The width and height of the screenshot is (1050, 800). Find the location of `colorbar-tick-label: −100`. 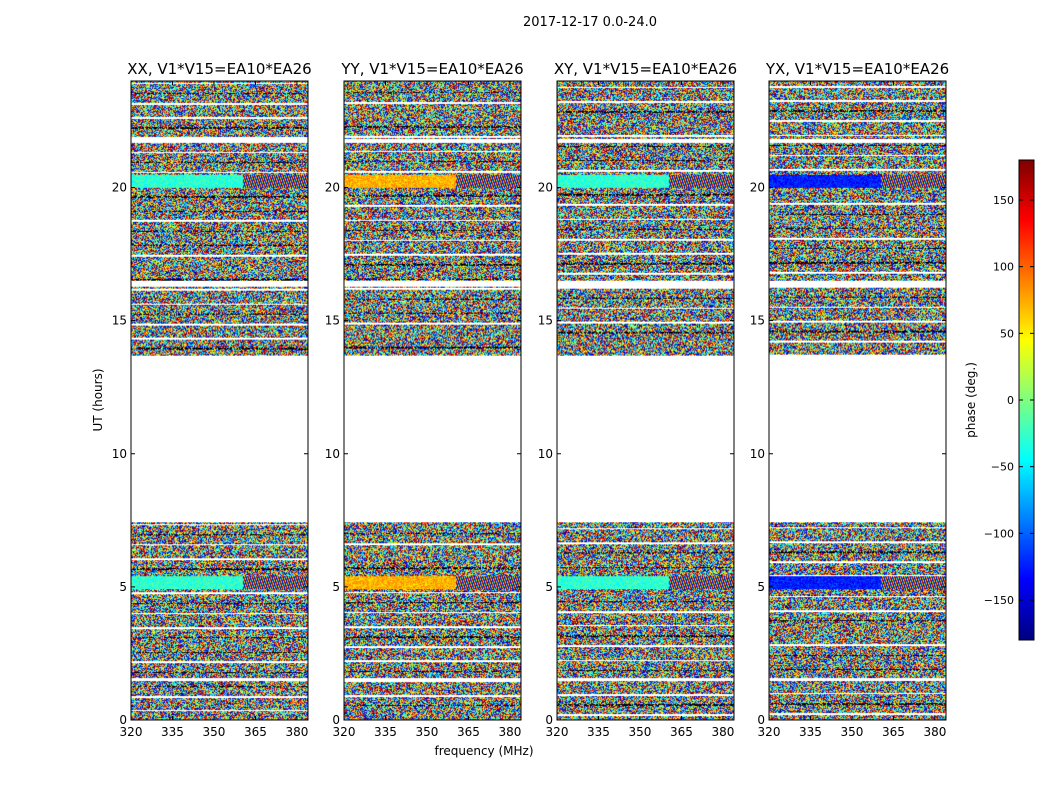

colorbar-tick-label: −100 is located at coordinates (999, 533).